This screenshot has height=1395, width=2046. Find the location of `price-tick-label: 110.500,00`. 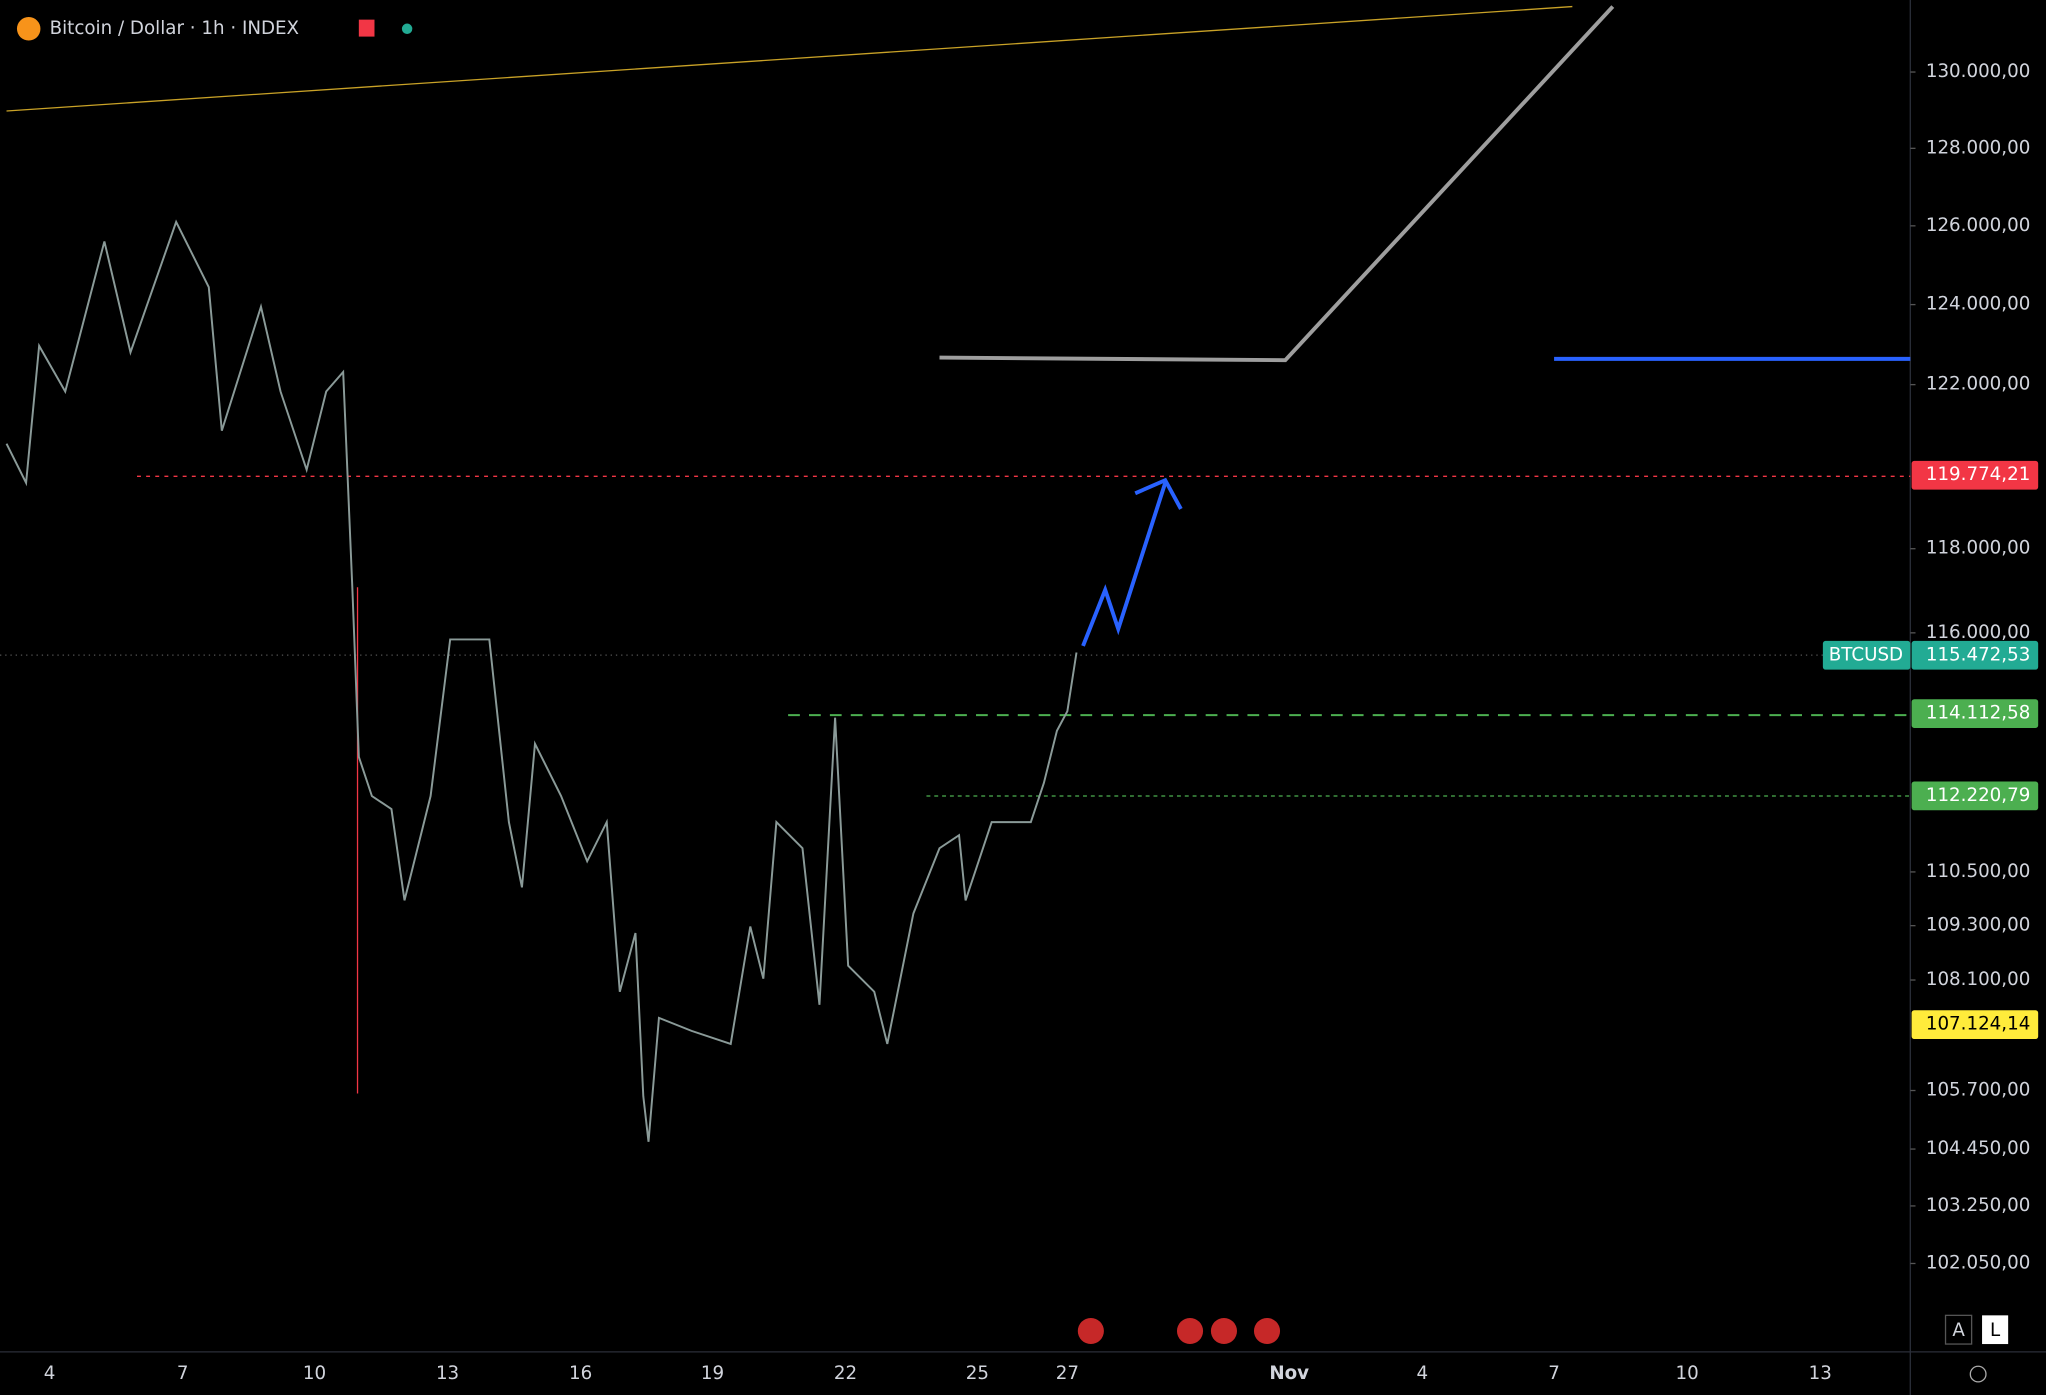

price-tick-label: 110.500,00 is located at coordinates (1978, 871).